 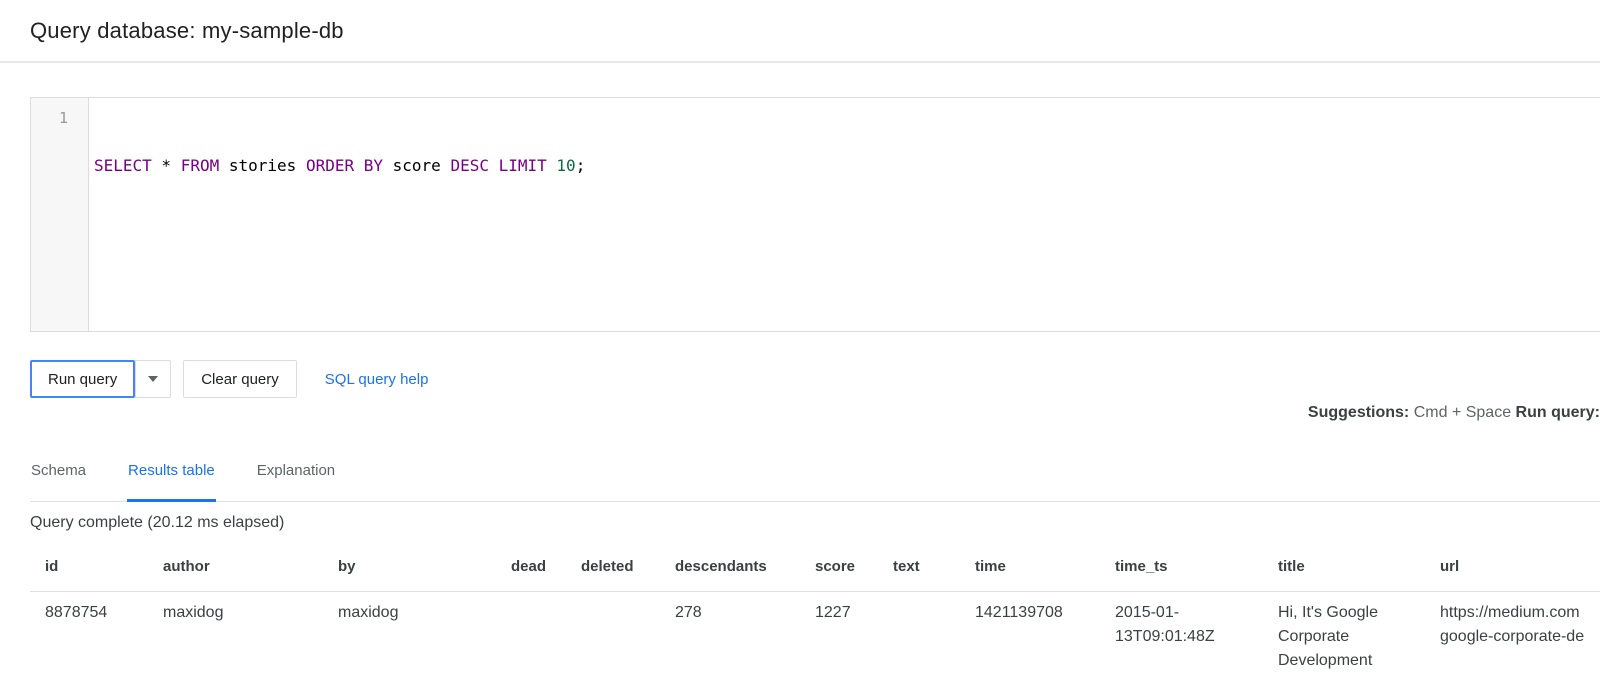 I want to click on code-token-plain: score, so click(x=417, y=165).